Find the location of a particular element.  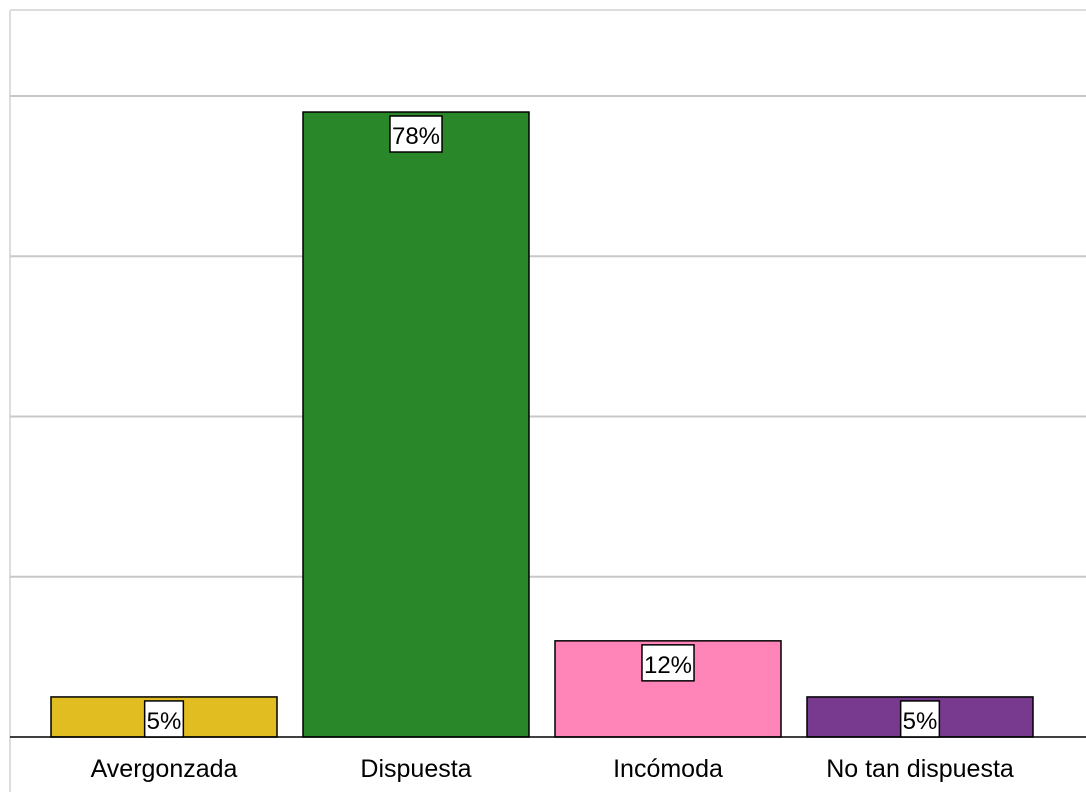

data-label: 78% is located at coordinates (416, 134).